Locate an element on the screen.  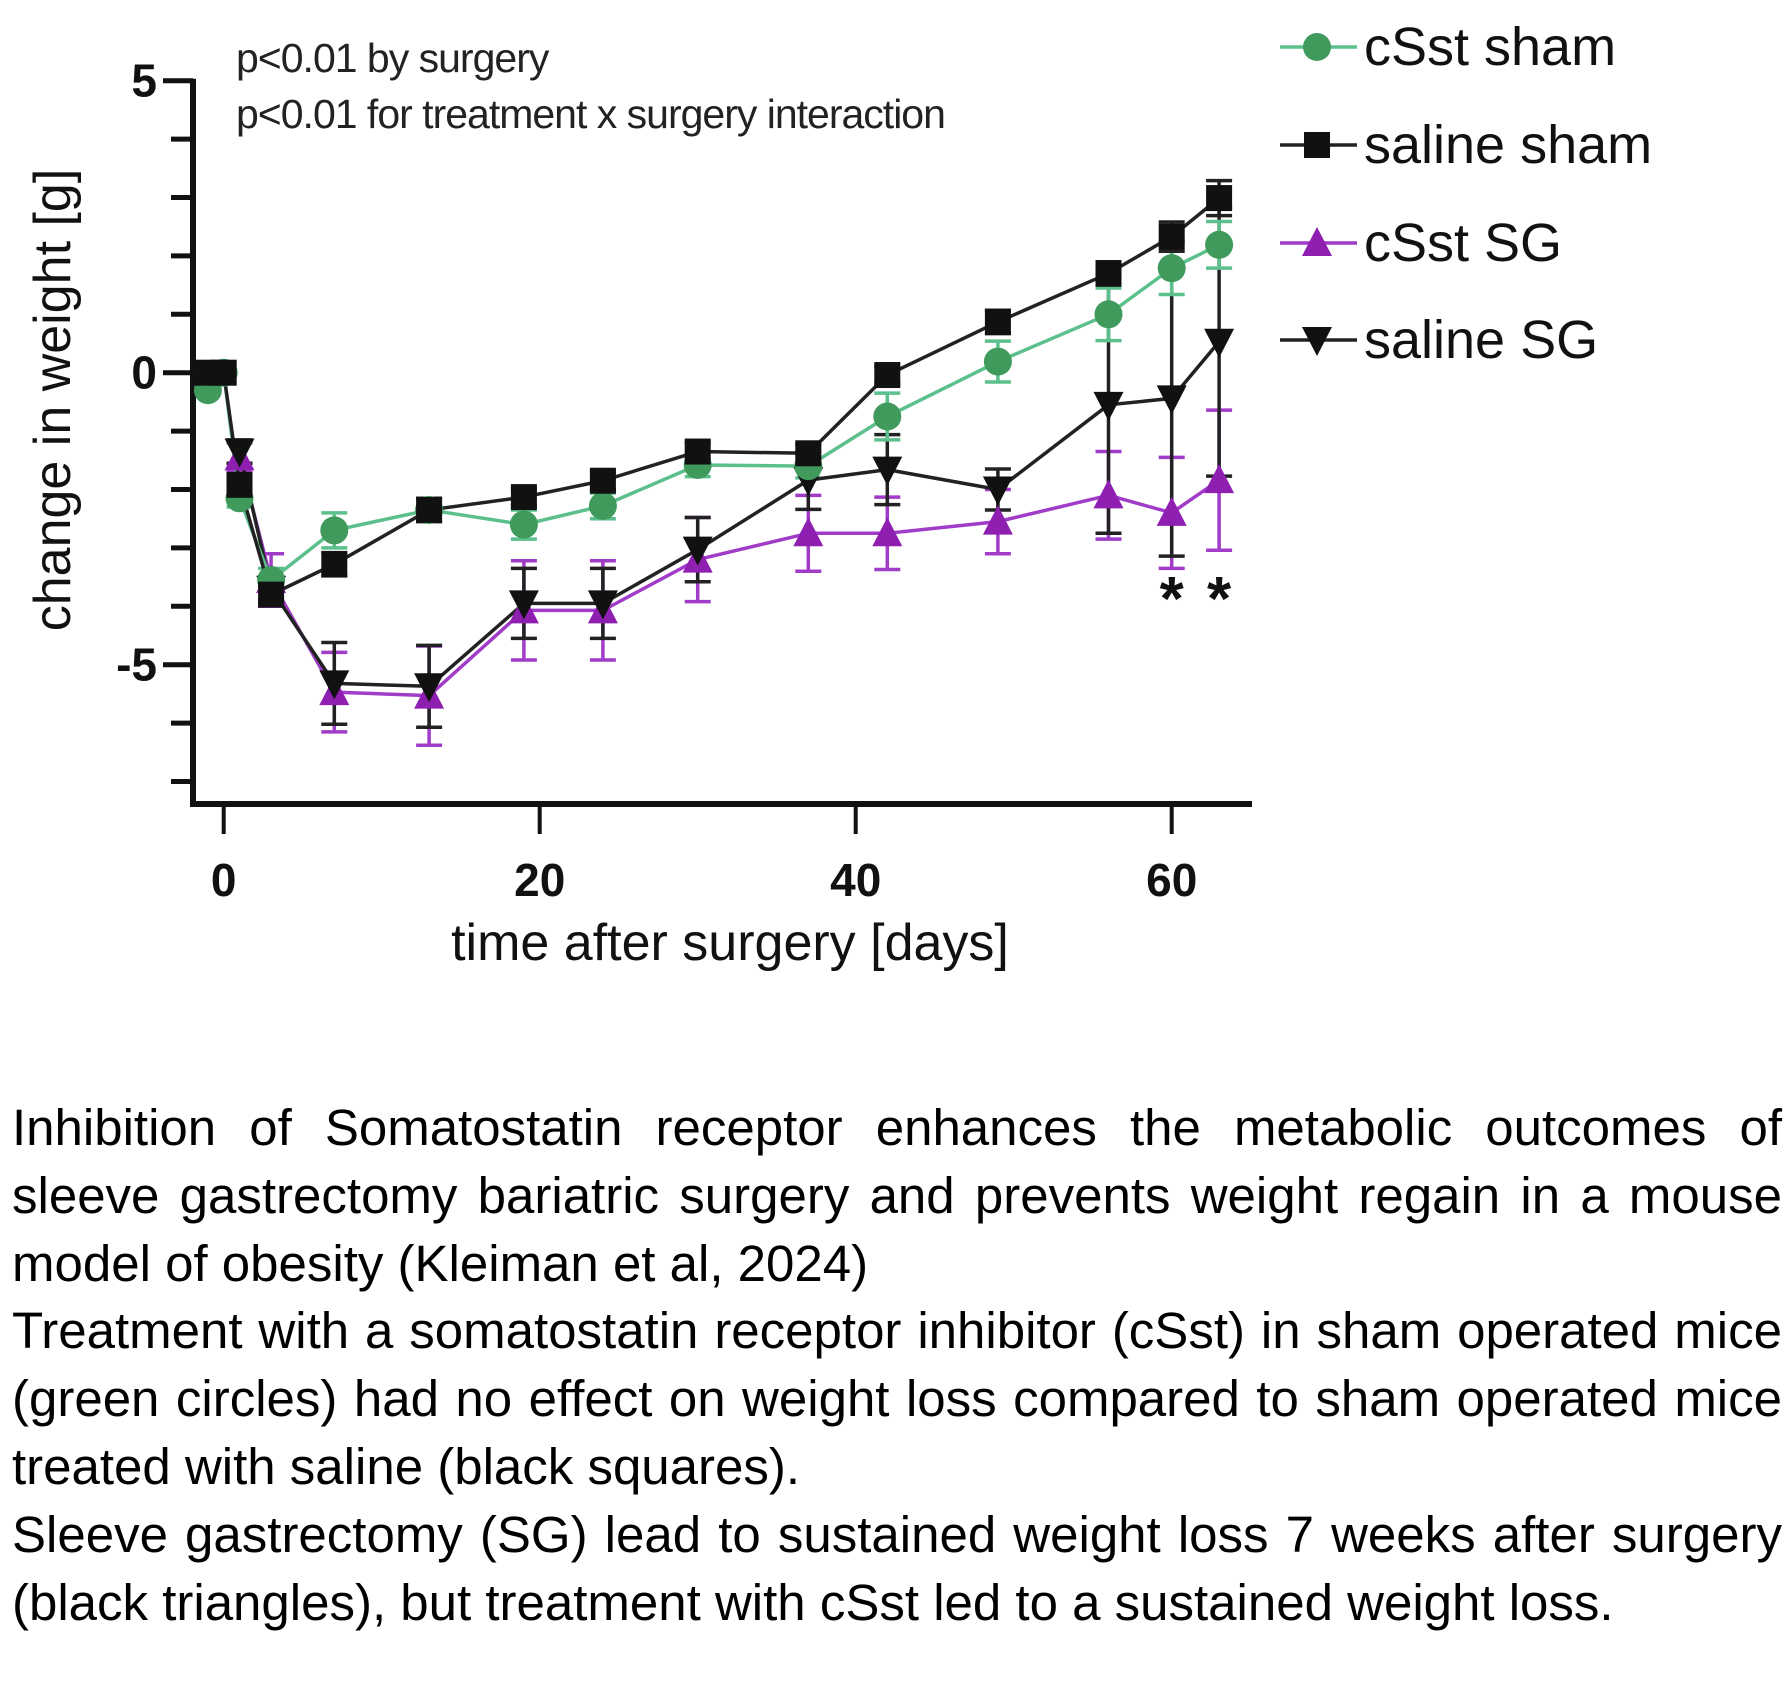
csst-sg-line is located at coordinates (729, 577).